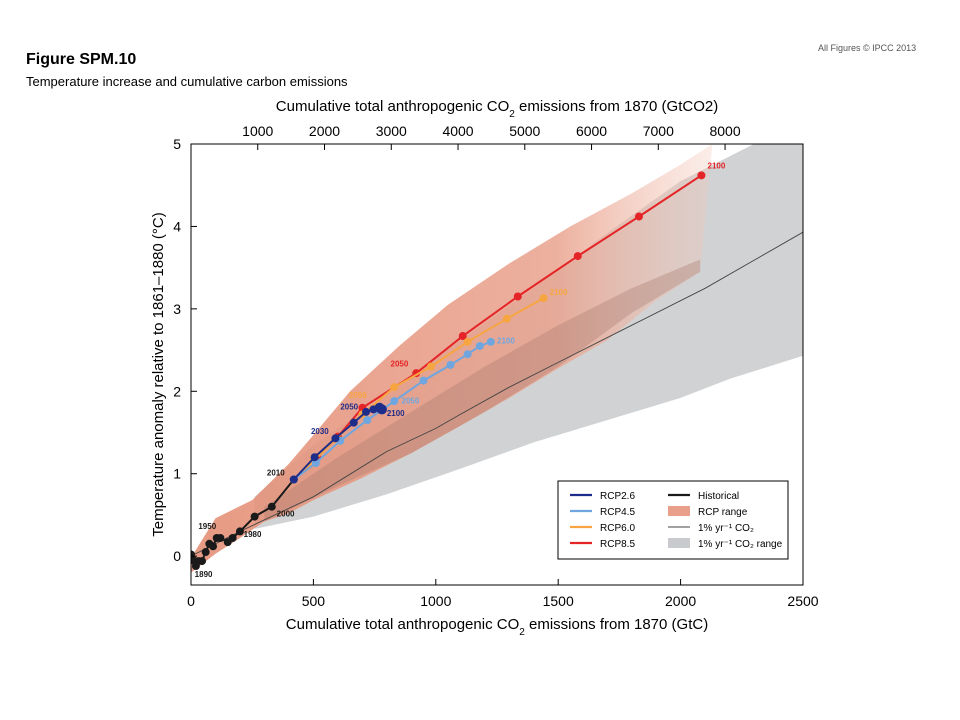  I want to click on y-tick-label: 3, so click(177, 309).